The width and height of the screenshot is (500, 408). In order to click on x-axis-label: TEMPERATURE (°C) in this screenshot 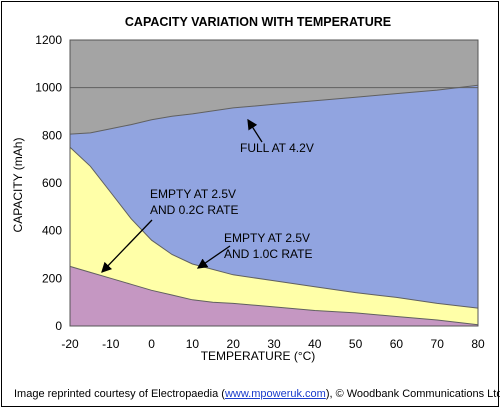, I will do `click(258, 356)`.